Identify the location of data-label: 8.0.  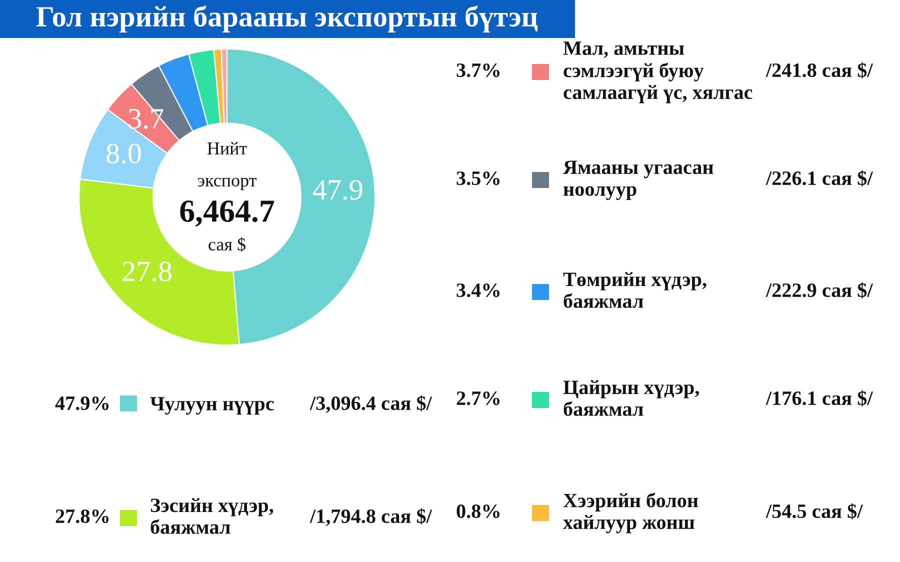
(123, 154).